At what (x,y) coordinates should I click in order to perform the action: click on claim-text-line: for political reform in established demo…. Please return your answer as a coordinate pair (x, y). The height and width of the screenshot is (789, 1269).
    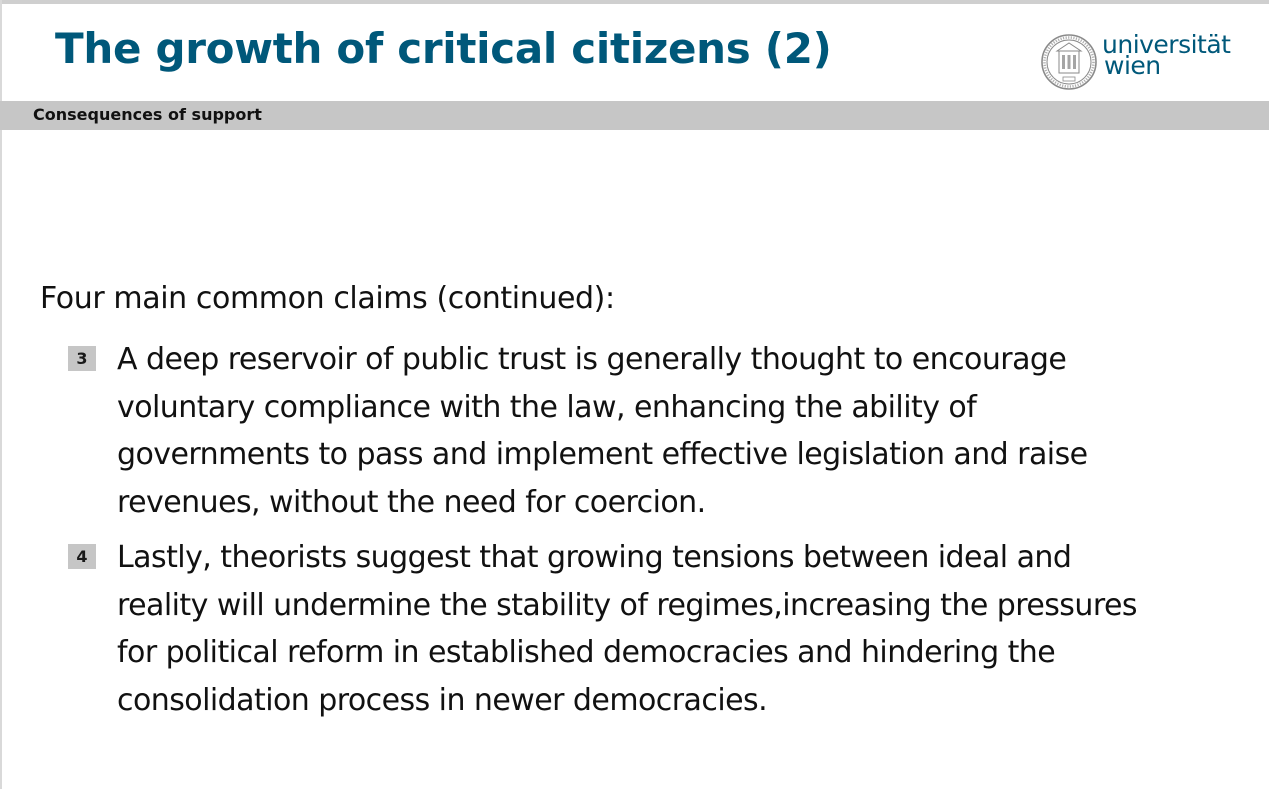
    Looking at the image, I should click on (586, 652).